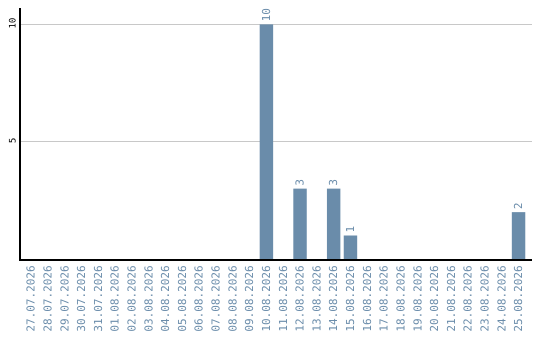 The height and width of the screenshot is (340, 540). What do you see at coordinates (317, 298) in the screenshot?
I see `x-tick-label: 13.08.2026` at bounding box center [317, 298].